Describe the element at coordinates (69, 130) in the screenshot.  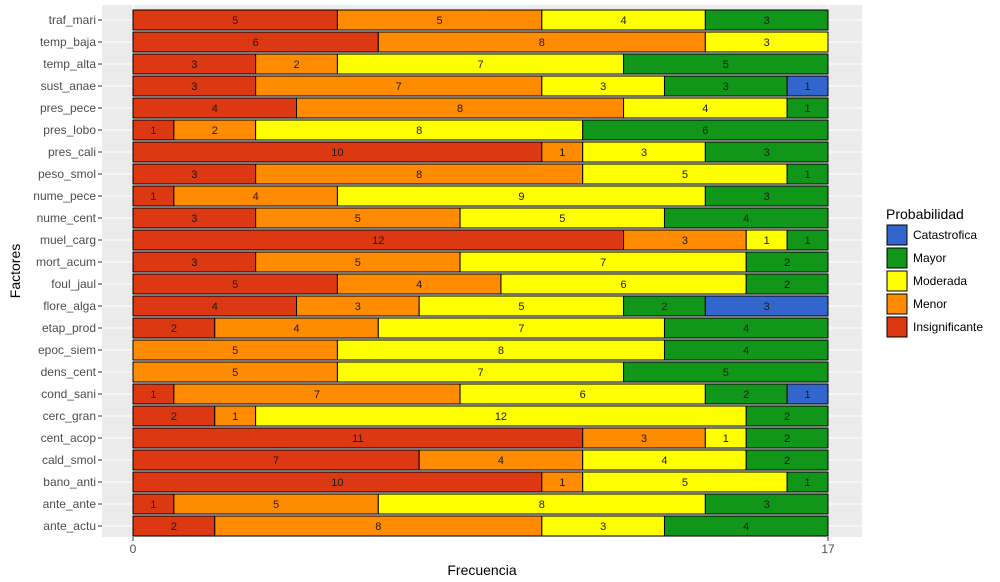
I see `y-tick-label: pres_lobo` at that location.